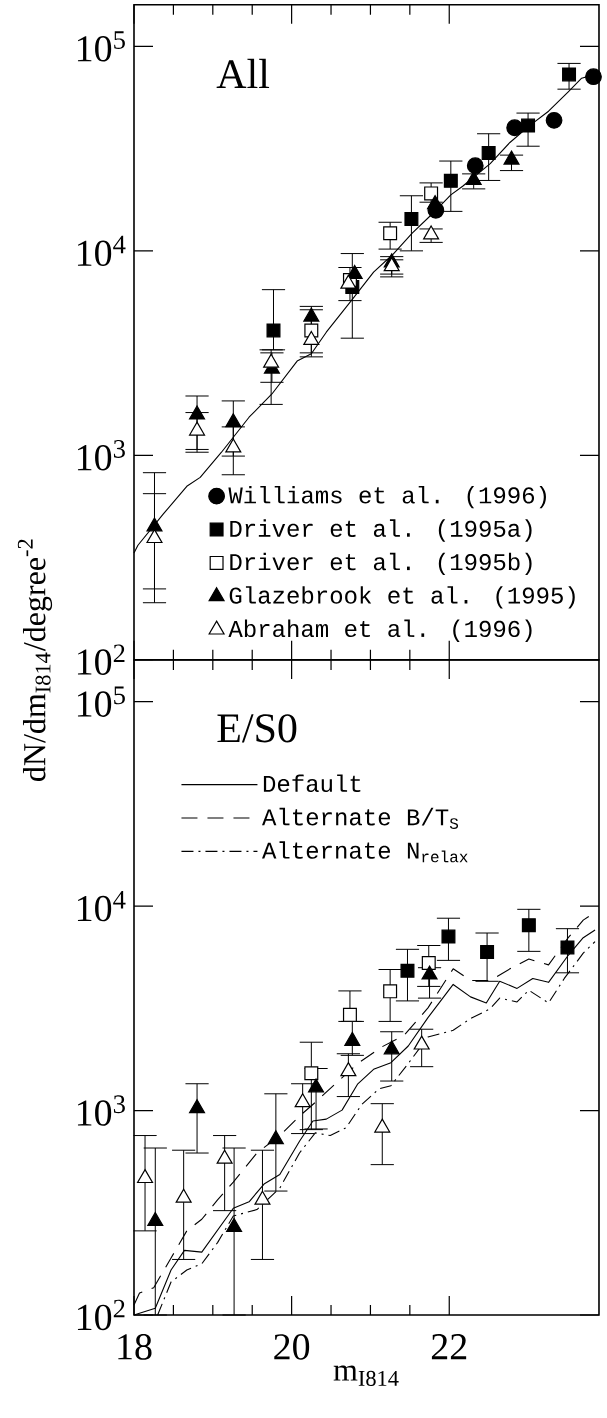 This screenshot has height=1418, width=607. Describe the element at coordinates (380, 630) in the screenshot. I see `legend-label: Abraham et al. (1996)` at that location.